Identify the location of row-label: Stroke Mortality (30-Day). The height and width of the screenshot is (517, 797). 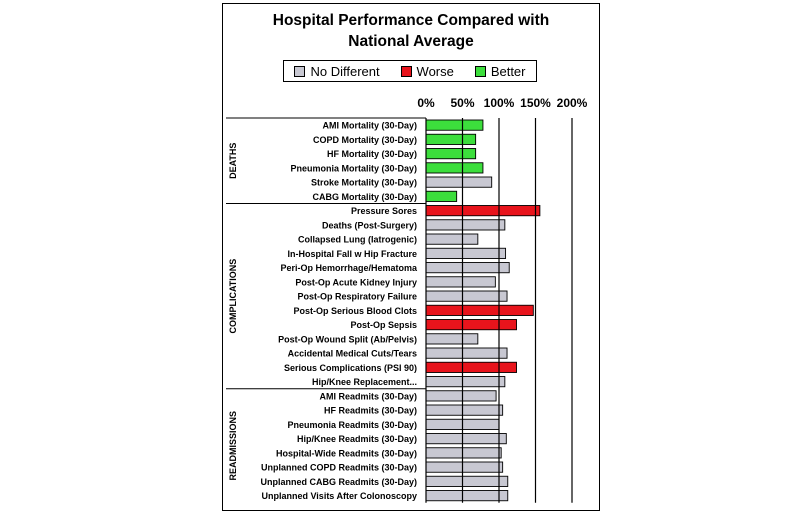
(364, 183).